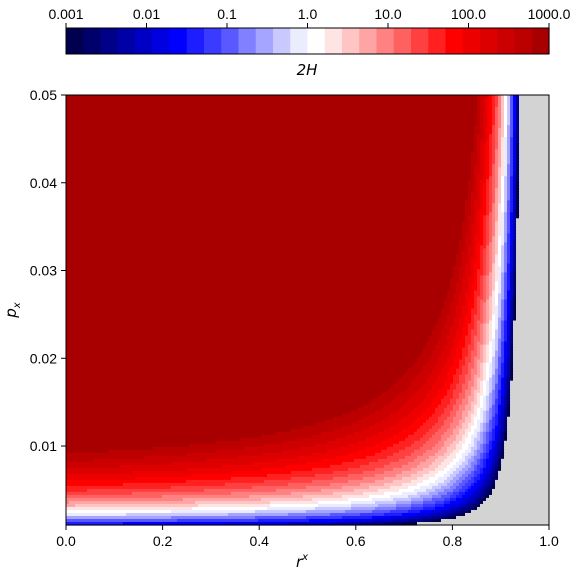 Image resolution: width=577 pixels, height=577 pixels. Describe the element at coordinates (307, 70) in the screenshot. I see `colorbar-label: 2H` at that location.